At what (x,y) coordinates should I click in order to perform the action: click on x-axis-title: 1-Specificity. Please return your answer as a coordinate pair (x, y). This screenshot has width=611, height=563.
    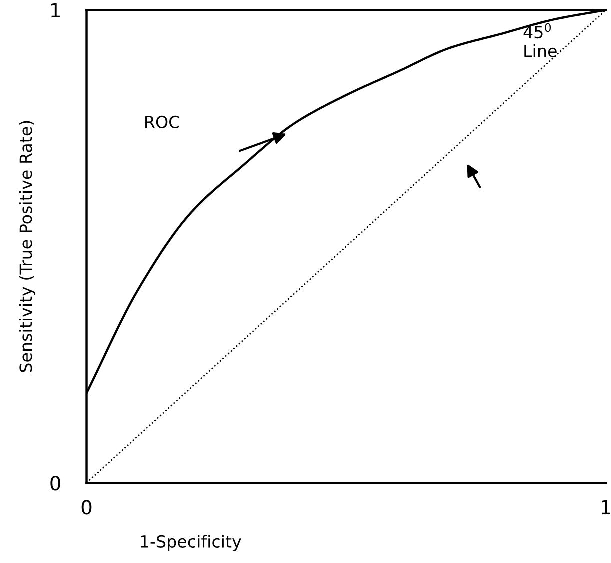
    Looking at the image, I should click on (191, 543).